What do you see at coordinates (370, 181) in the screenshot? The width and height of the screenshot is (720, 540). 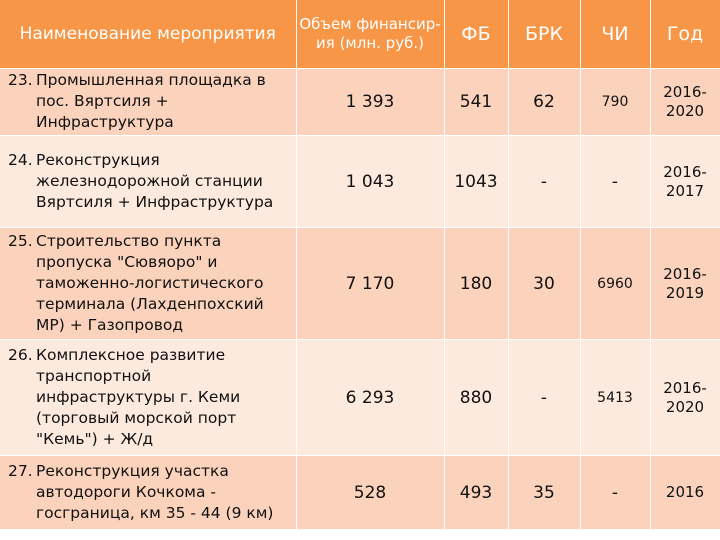 I see `row-volume: 1 043` at bounding box center [370, 181].